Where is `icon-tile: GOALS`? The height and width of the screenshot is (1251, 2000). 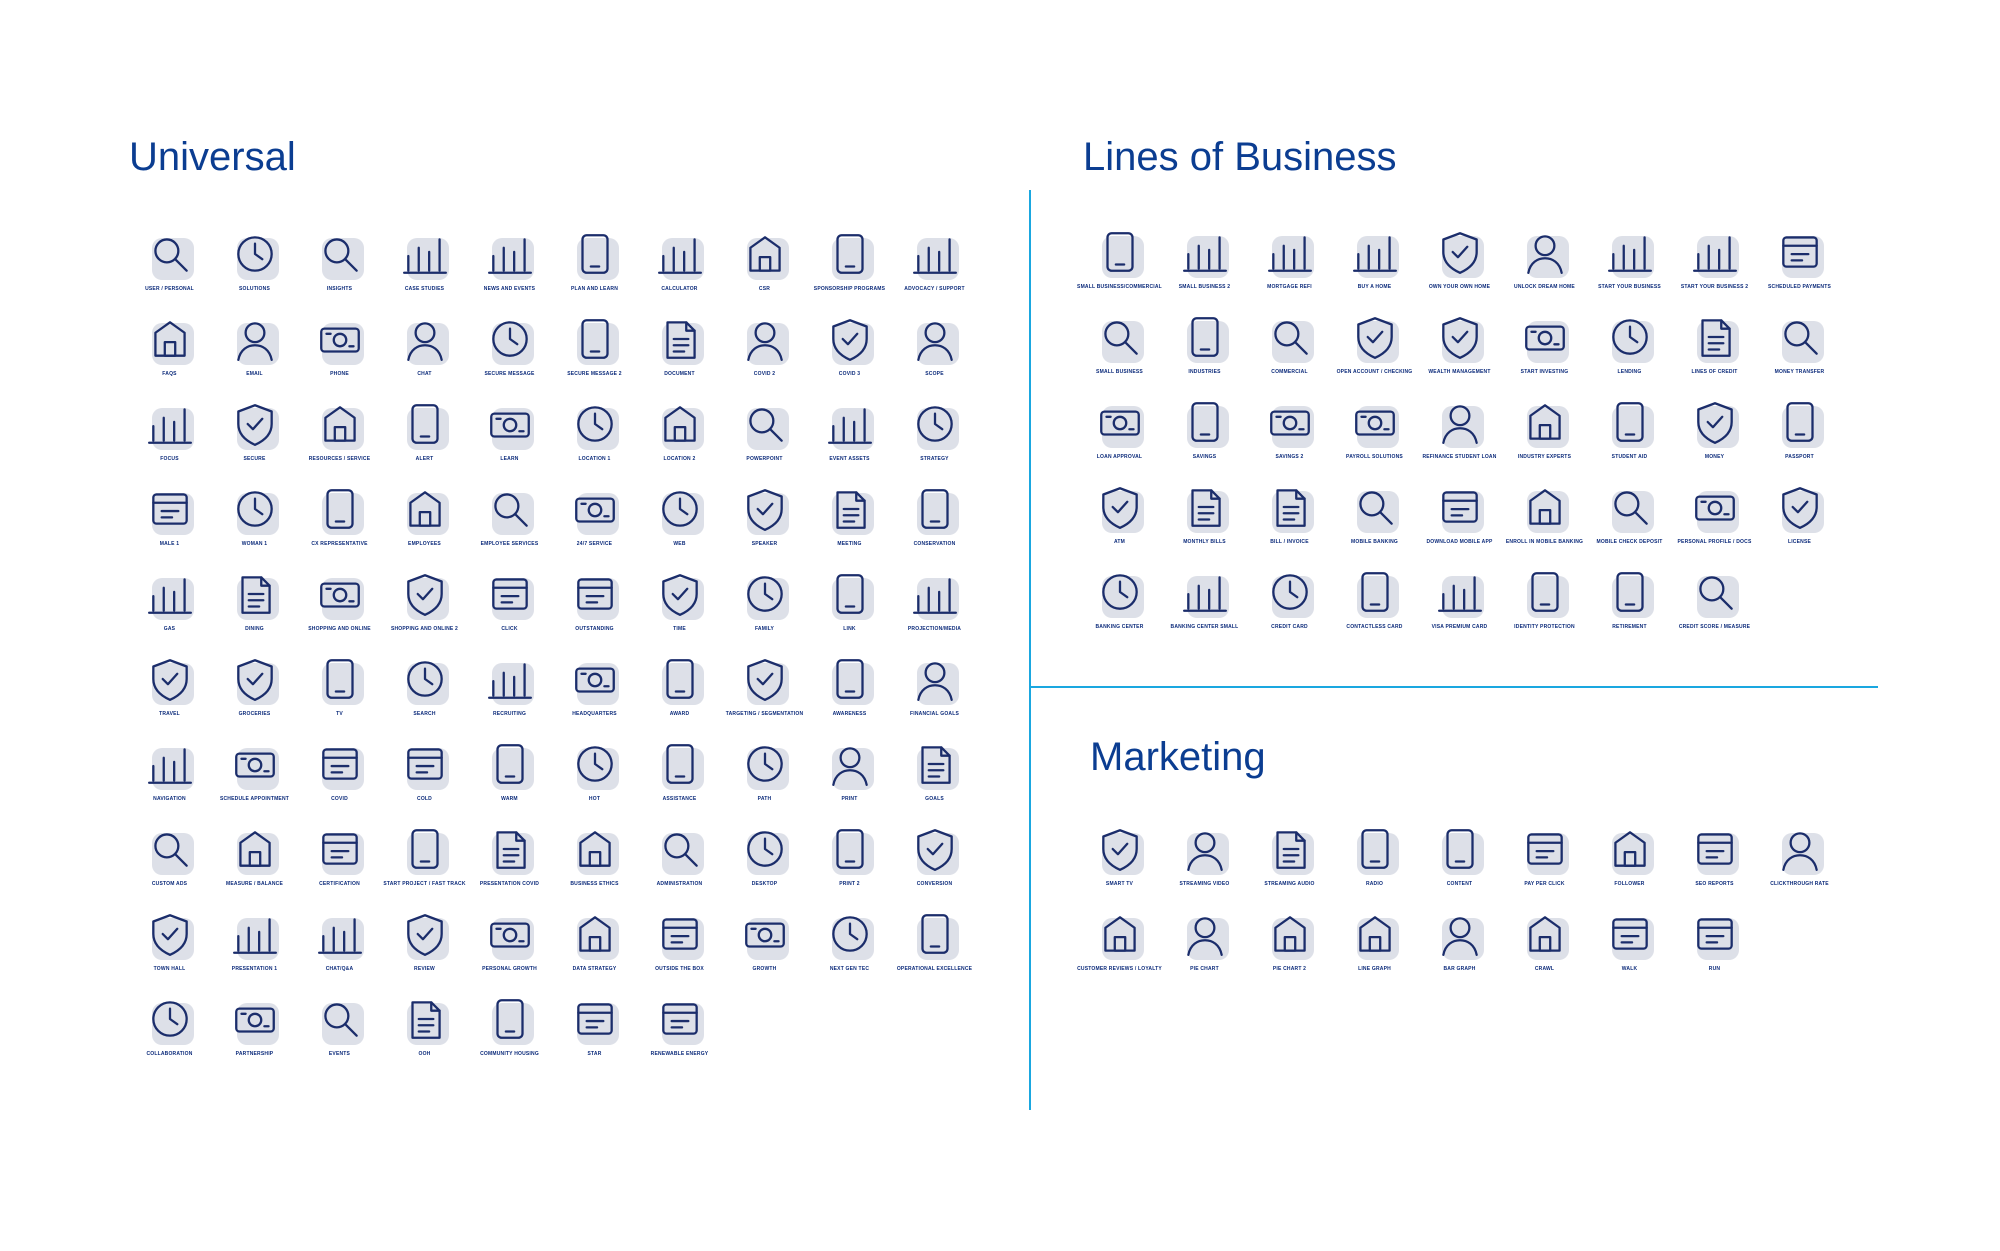 icon-tile: GOALS is located at coordinates (934, 778).